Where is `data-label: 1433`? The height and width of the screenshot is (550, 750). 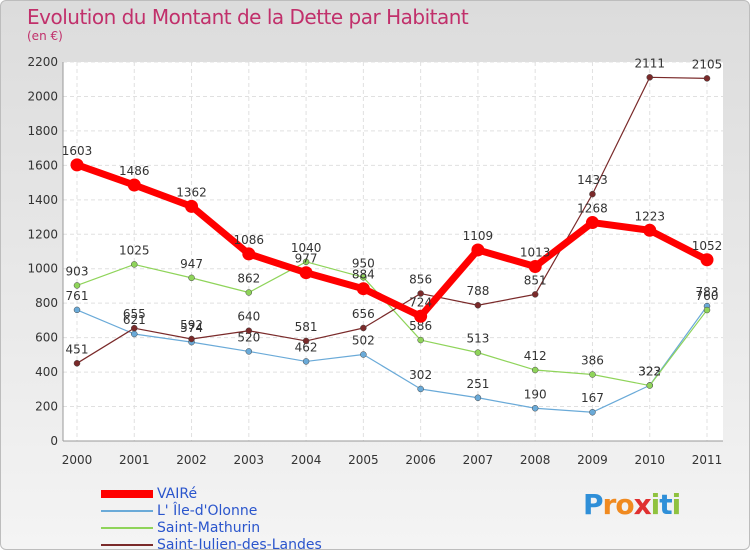
data-label: 1433 is located at coordinates (592, 180).